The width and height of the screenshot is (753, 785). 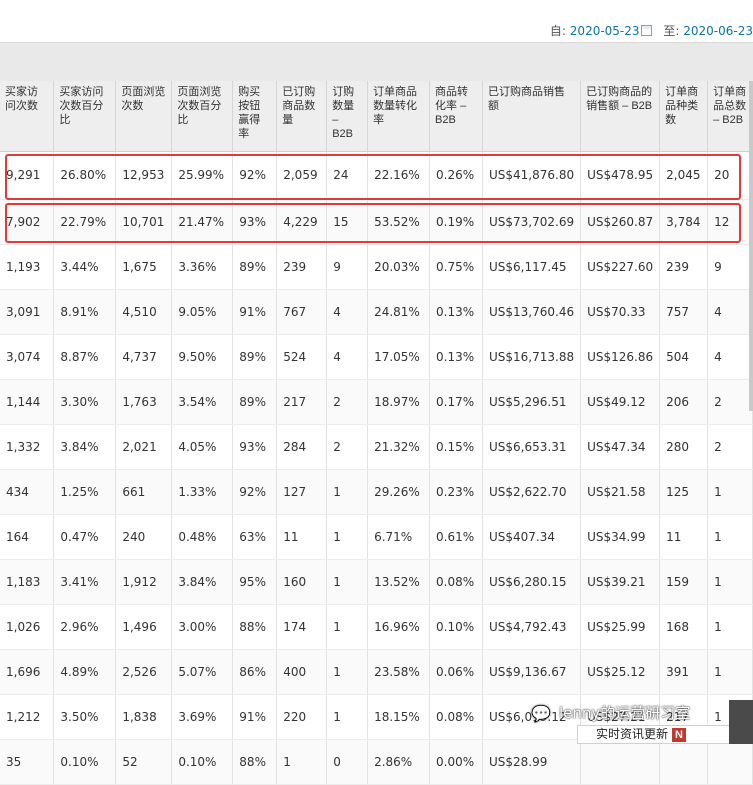 What do you see at coordinates (144, 357) in the screenshot?
I see `table-cell: 4,737` at bounding box center [144, 357].